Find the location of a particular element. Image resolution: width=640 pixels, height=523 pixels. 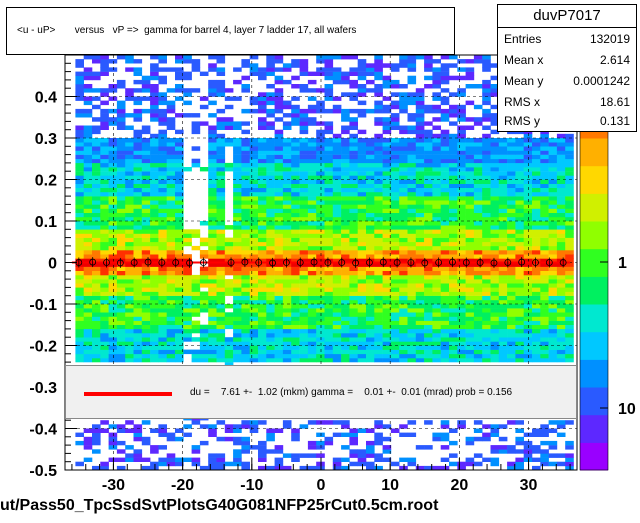

stat-label: Entries is located at coordinates (523, 39).